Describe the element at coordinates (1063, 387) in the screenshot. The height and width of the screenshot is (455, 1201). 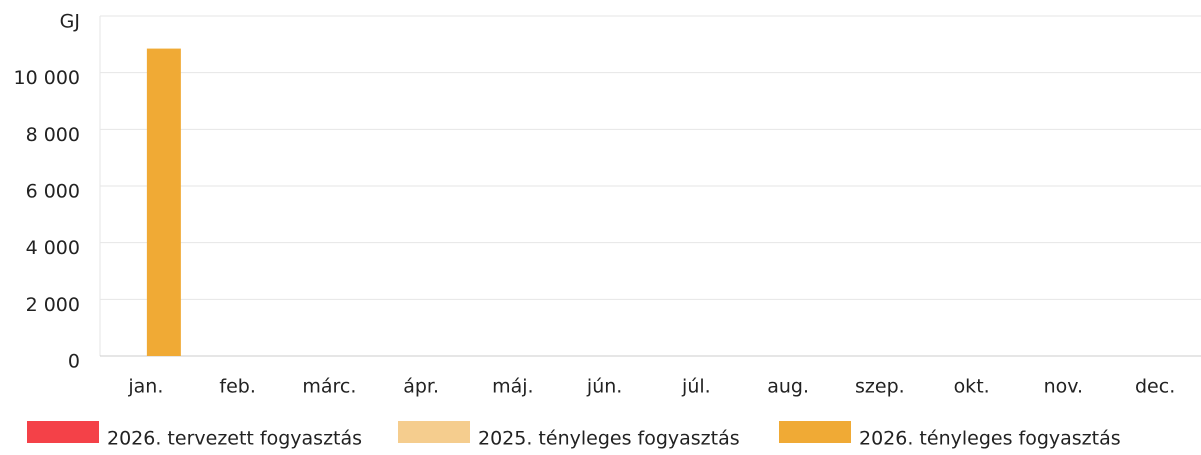
I see `x-tick-label: nov.` at that location.